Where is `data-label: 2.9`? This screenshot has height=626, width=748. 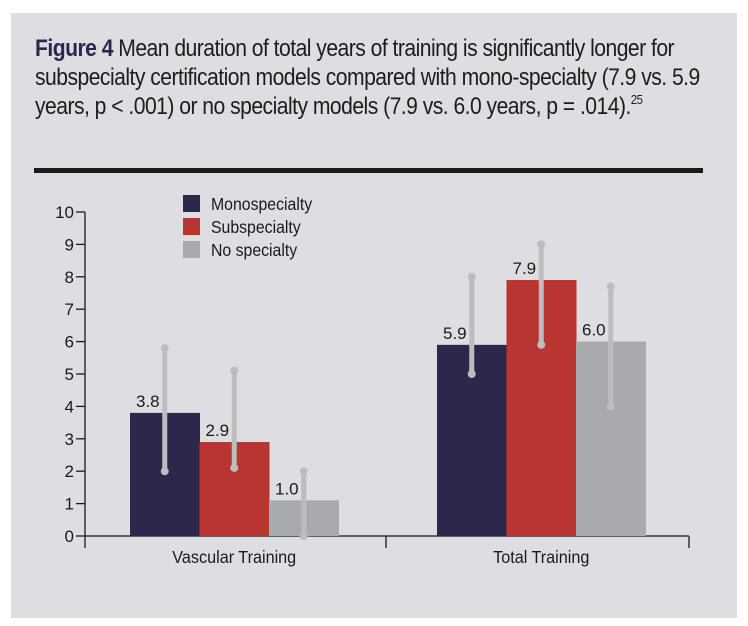 data-label: 2.9 is located at coordinates (218, 430).